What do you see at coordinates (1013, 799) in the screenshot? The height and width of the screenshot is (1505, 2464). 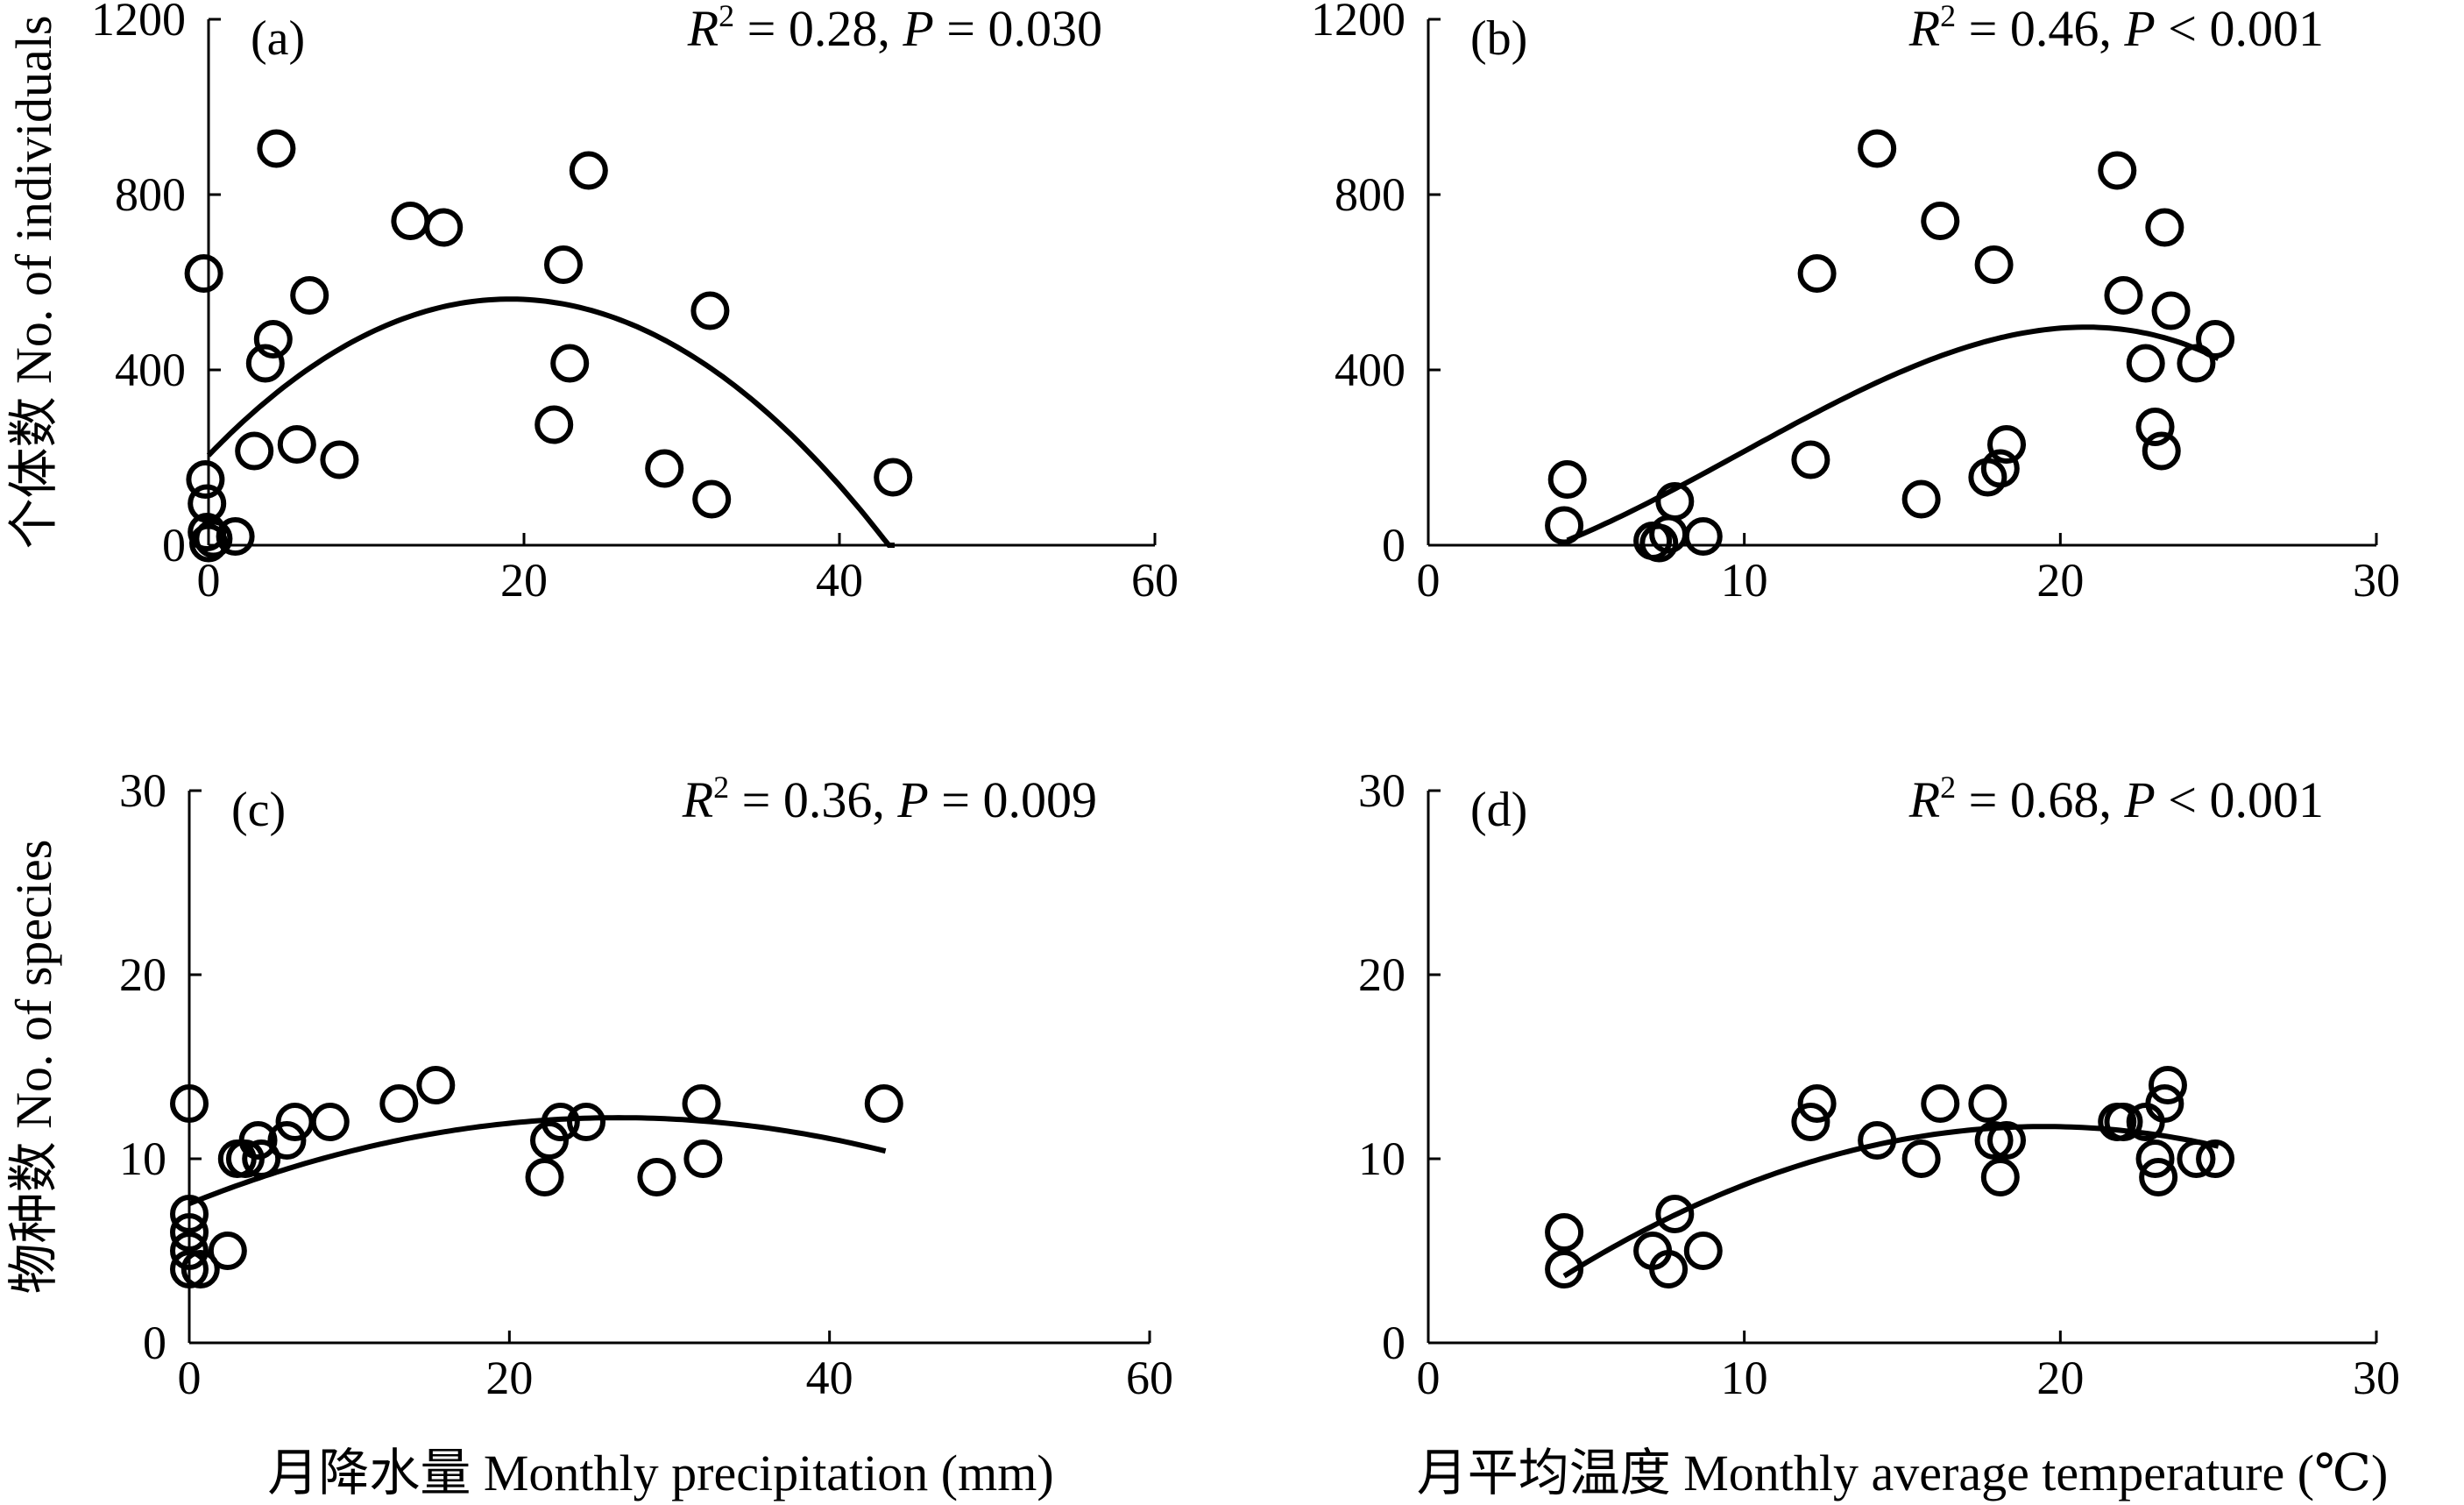 I see `stat-p-value: = 0.009` at bounding box center [1013, 799].